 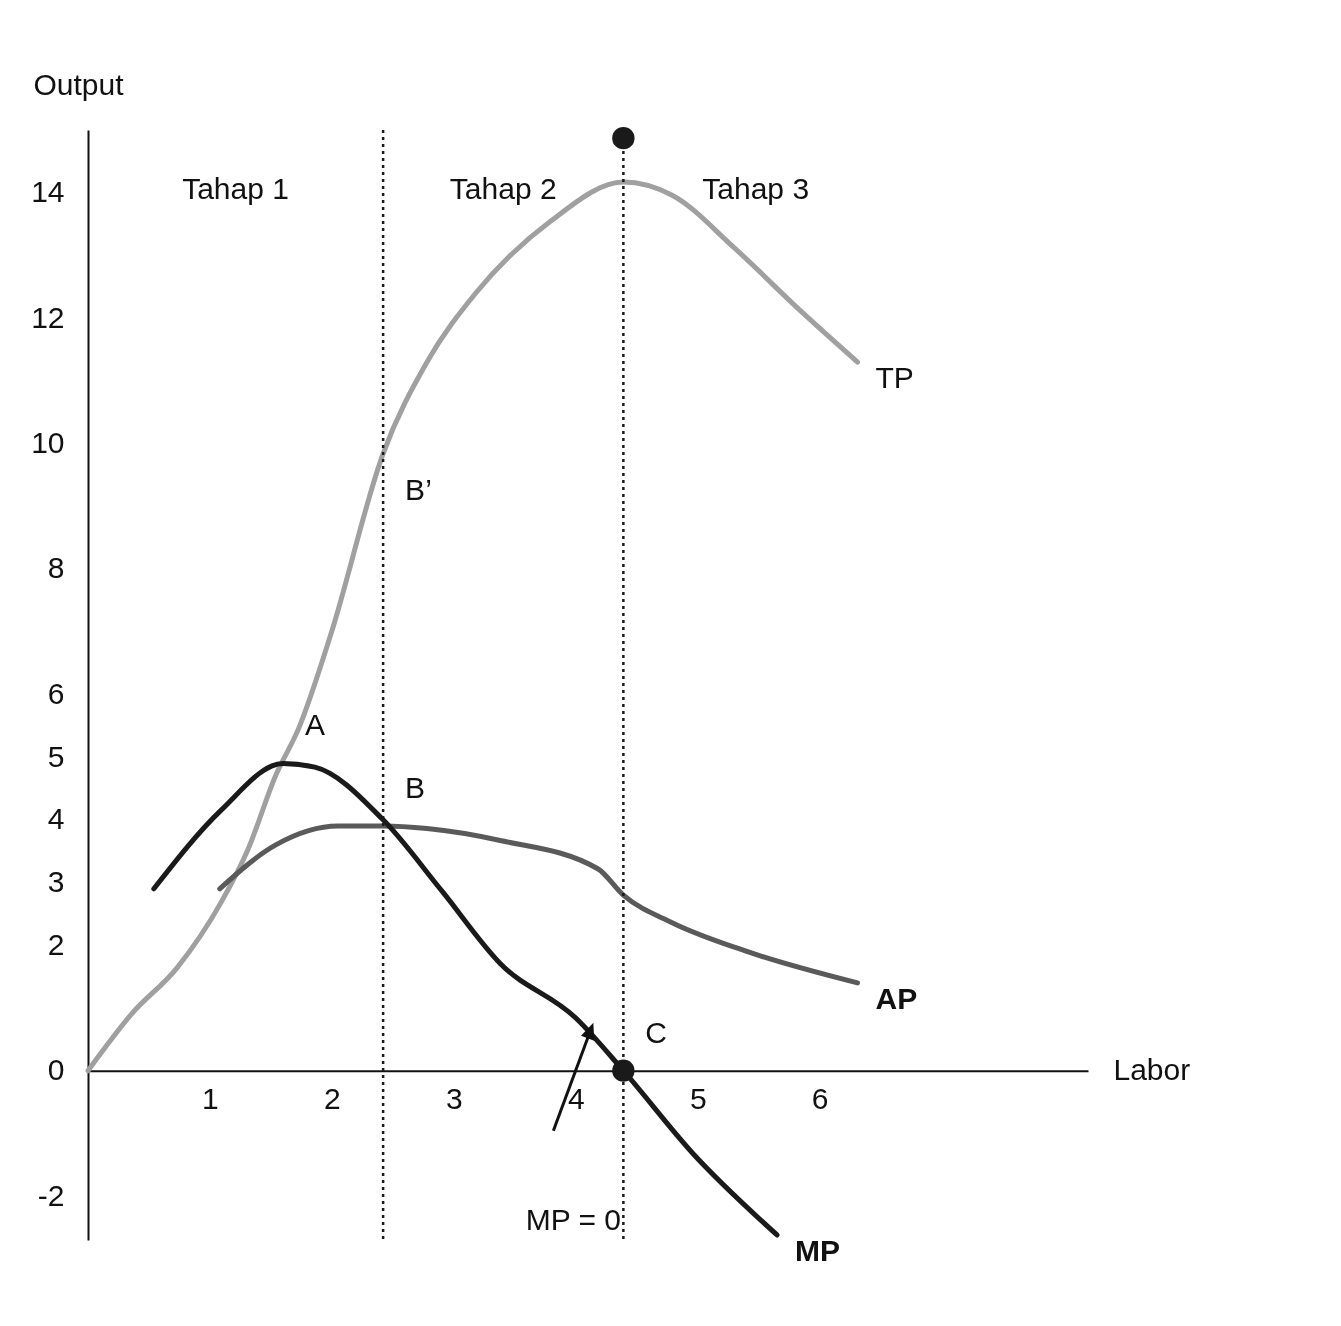 I want to click on annotation: Tahap 2, so click(x=503, y=188).